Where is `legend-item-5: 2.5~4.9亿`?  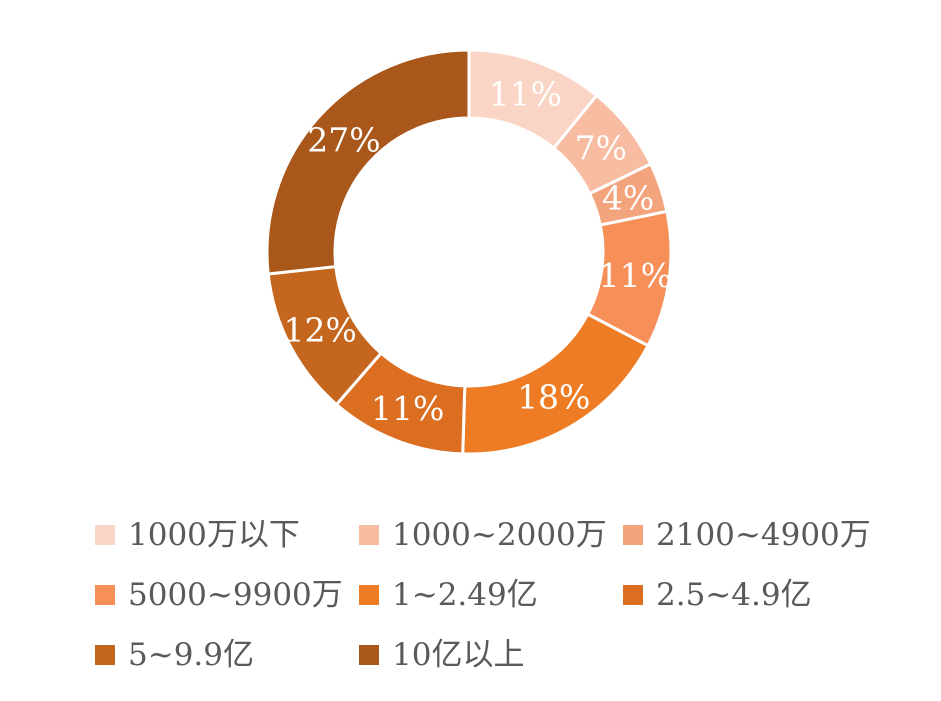 legend-item-5: 2.5~4.9亿 is located at coordinates (755, 594).